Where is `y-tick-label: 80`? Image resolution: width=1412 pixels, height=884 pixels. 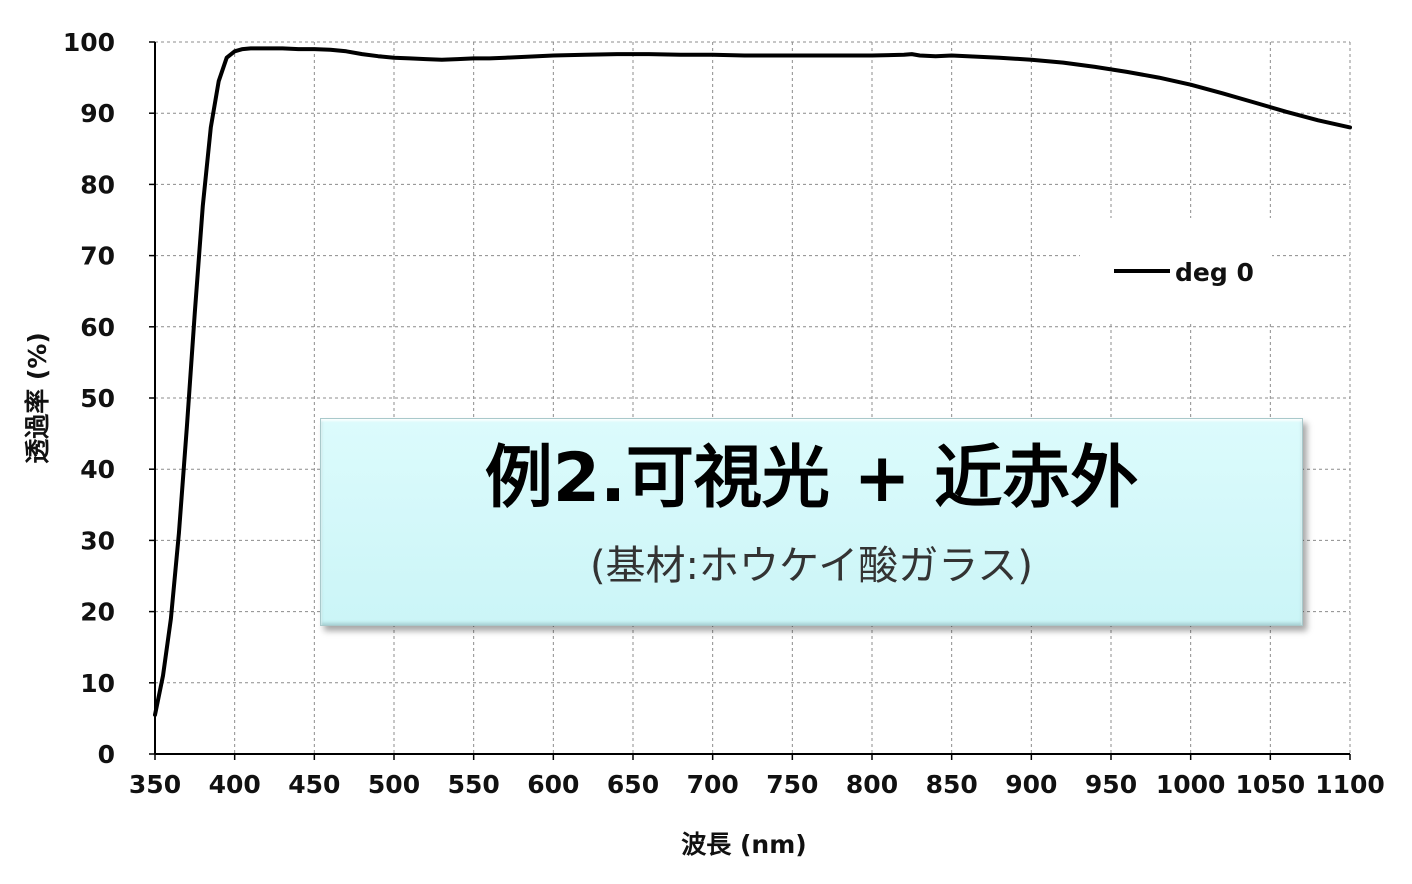 y-tick-label: 80 is located at coordinates (97, 184).